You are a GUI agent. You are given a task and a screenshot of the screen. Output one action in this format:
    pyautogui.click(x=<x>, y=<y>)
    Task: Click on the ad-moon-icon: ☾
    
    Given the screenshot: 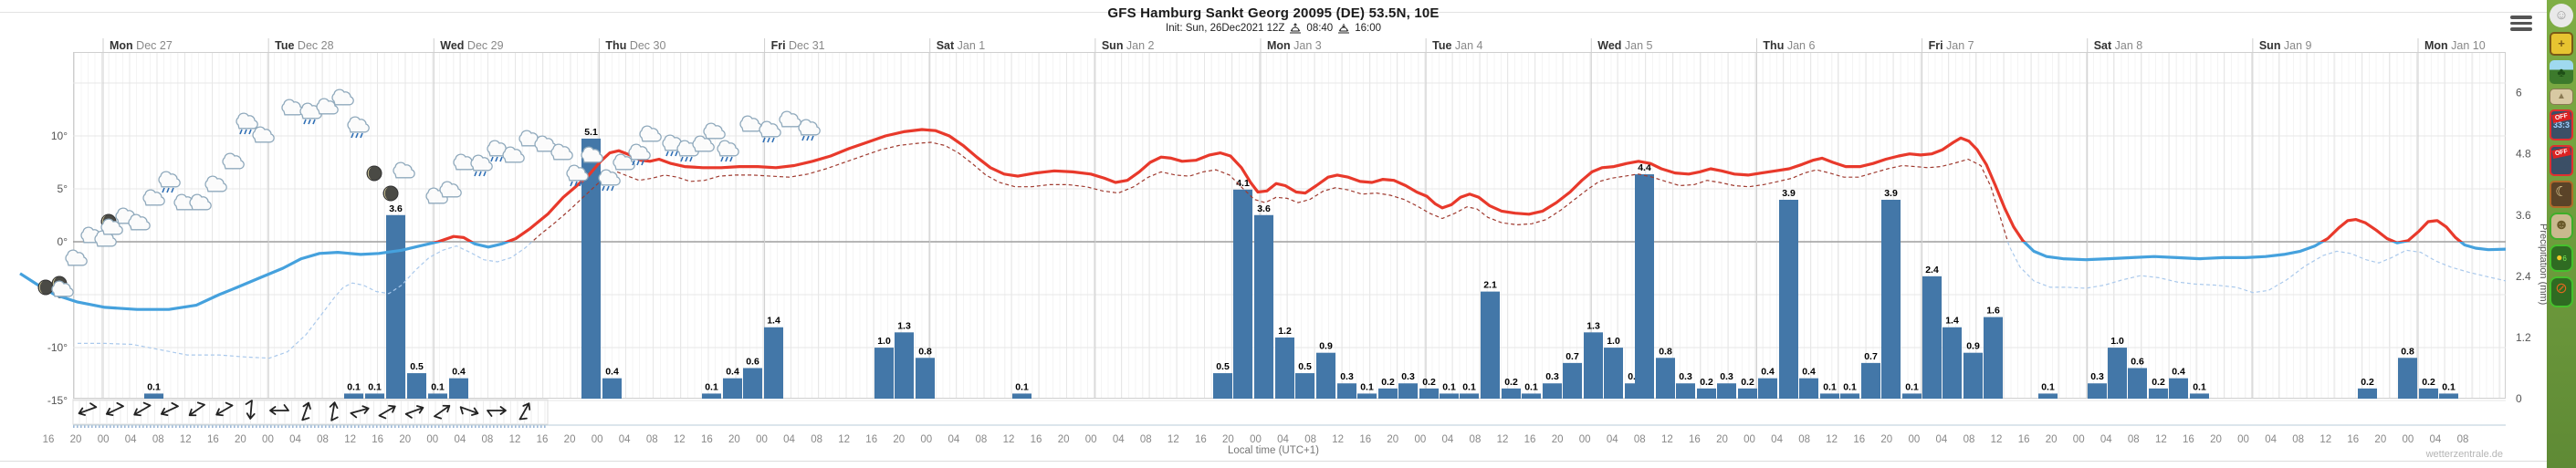 What is the action you would take?
    pyautogui.click(x=2562, y=194)
    